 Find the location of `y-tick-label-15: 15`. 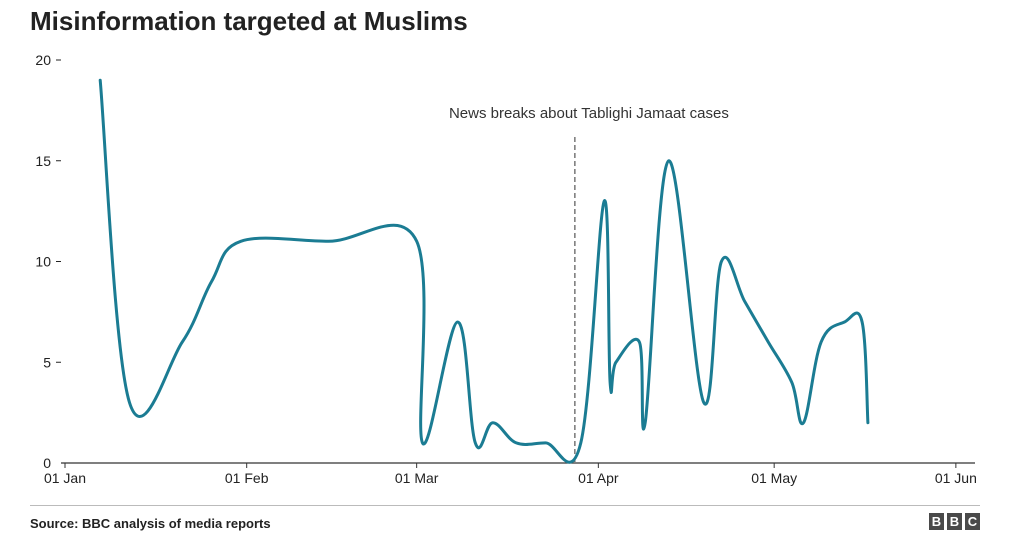

y-tick-label-15: 15 is located at coordinates (43, 161).